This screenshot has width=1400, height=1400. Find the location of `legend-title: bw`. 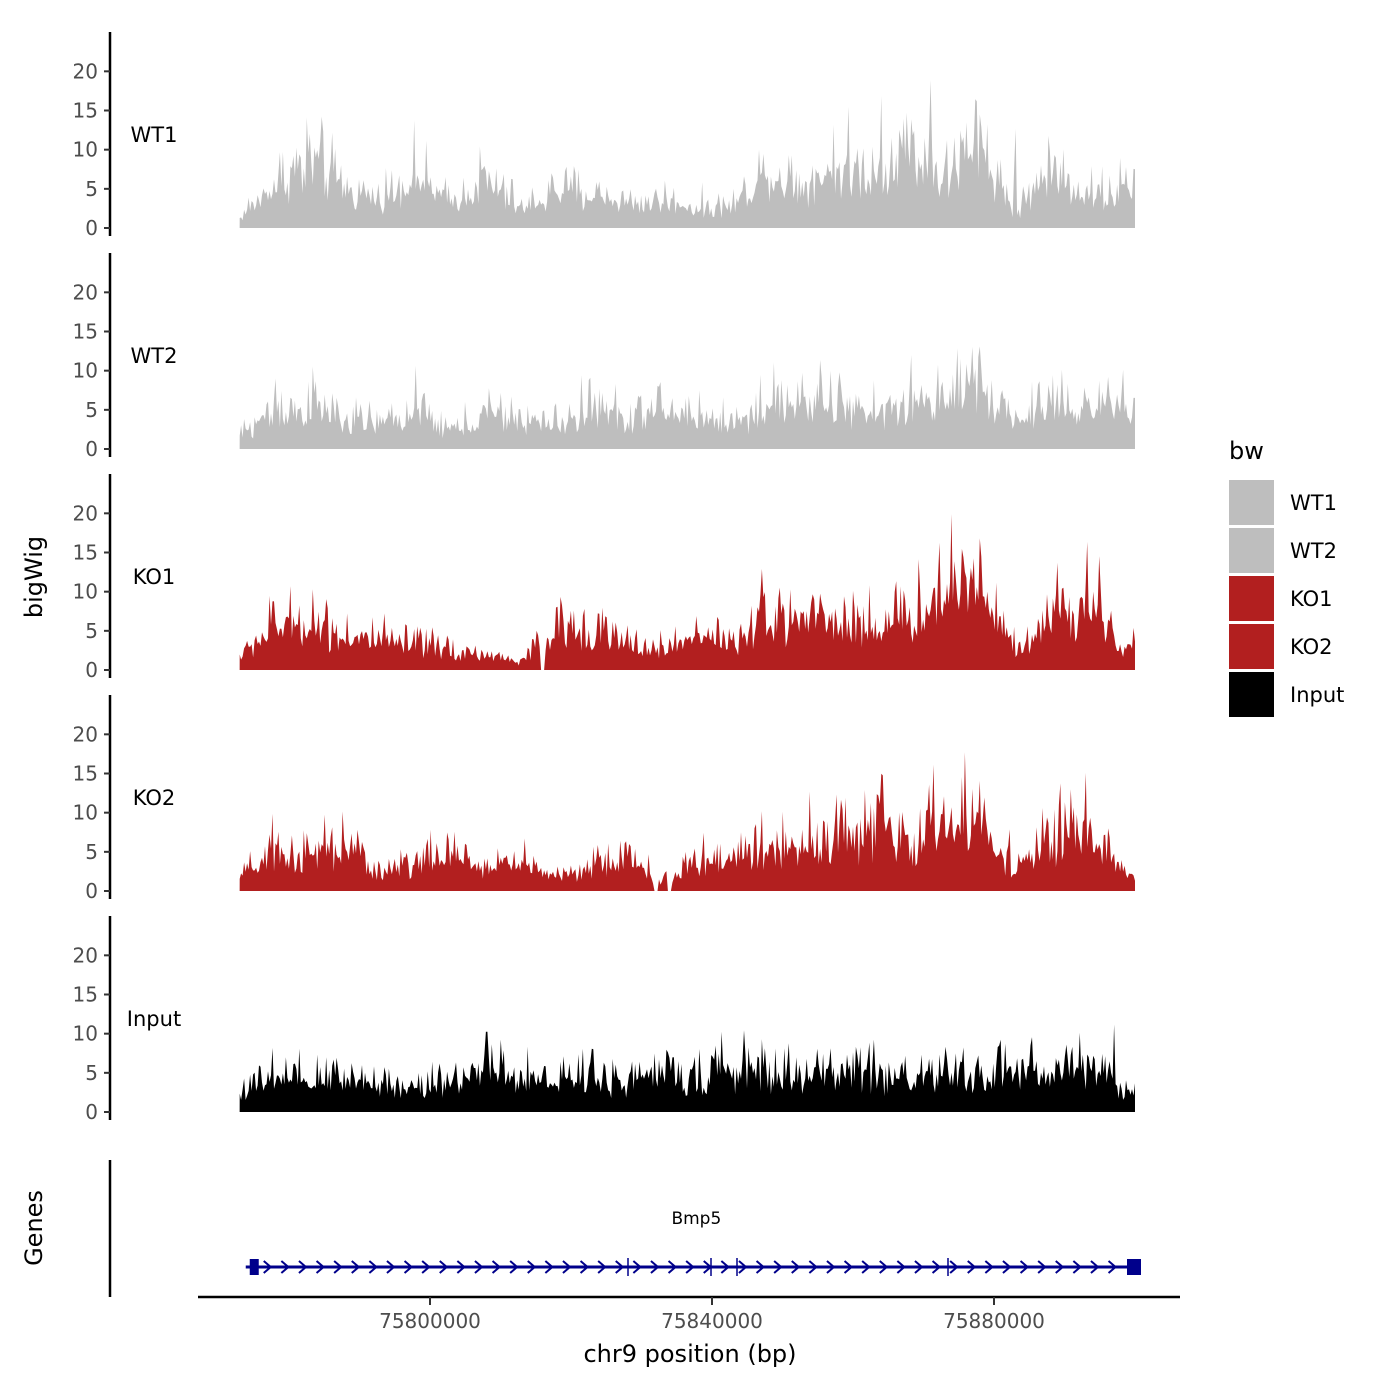

legend-title: bw is located at coordinates (1246, 451).